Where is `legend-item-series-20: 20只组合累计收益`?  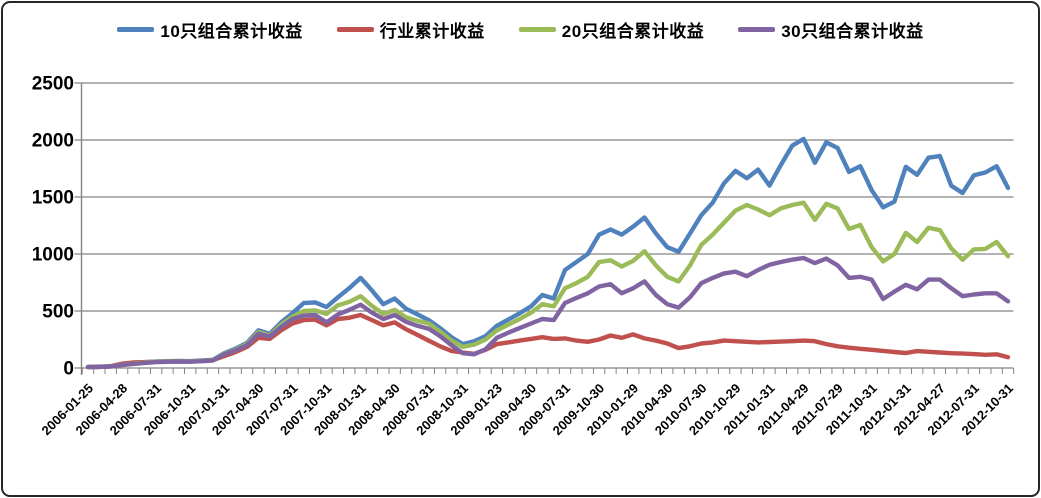
legend-item-series-20: 20只组合累计收益 is located at coordinates (611, 29).